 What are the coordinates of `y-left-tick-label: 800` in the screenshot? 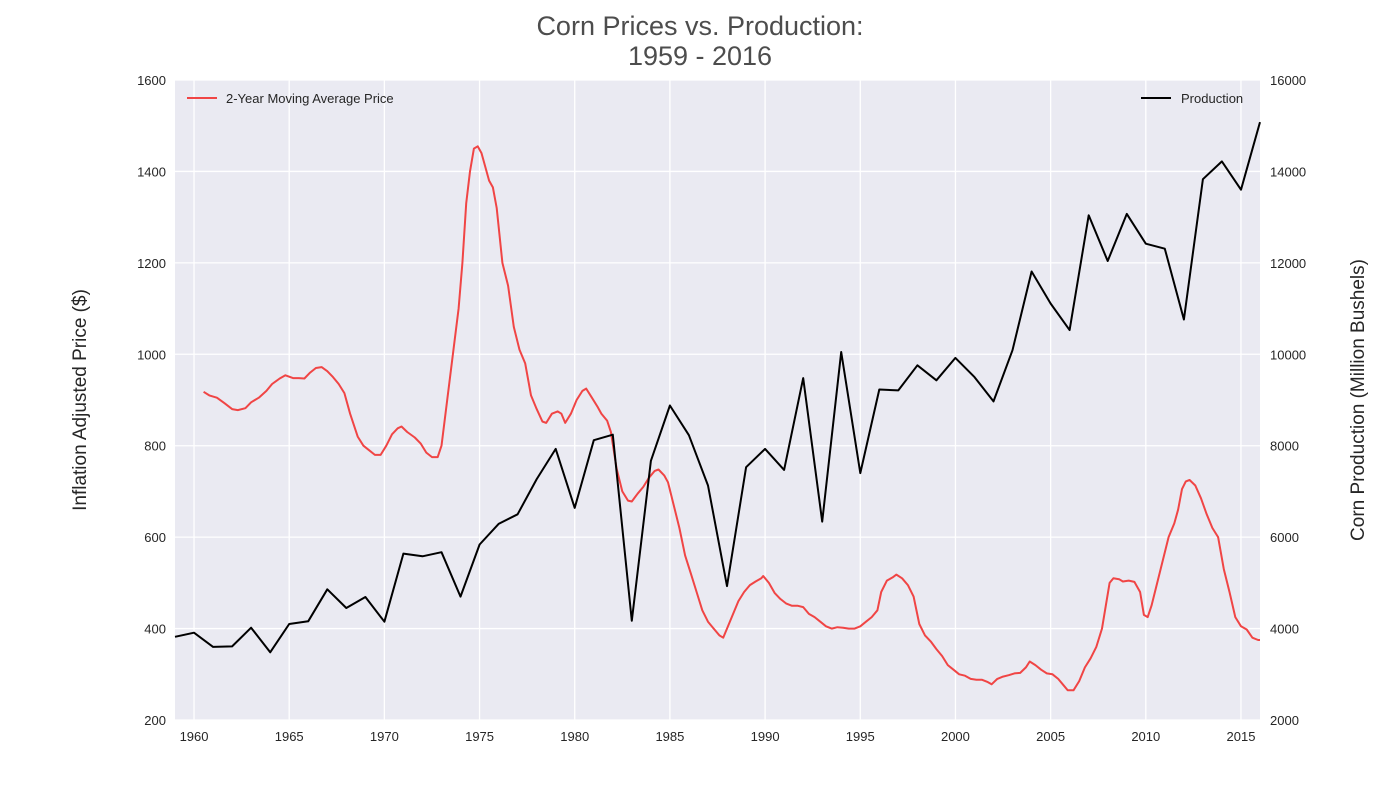 It's located at (155, 446).